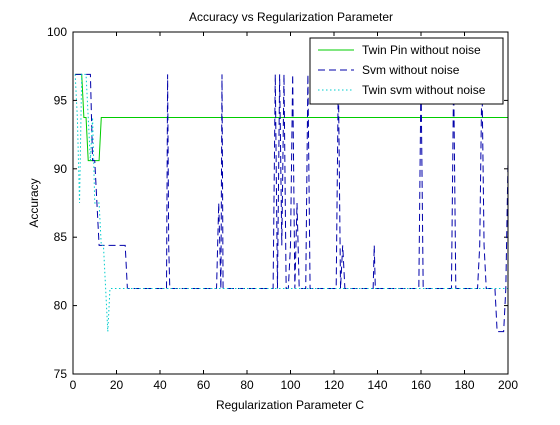 The image size is (560, 425). Describe the element at coordinates (57, 32) in the screenshot. I see `y-tick-label: 100` at that location.